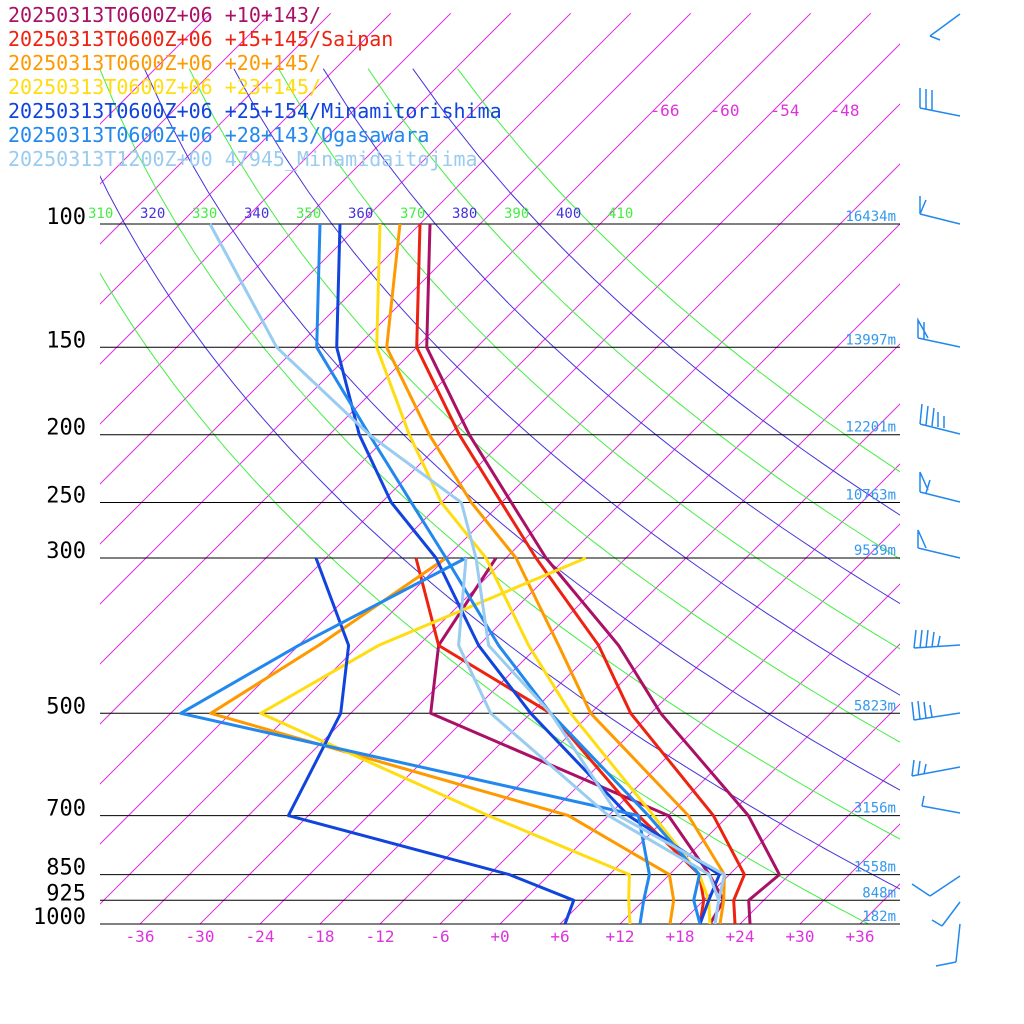 This screenshot has height=1024, width=1024. Describe the element at coordinates (260, 936) in the screenshot. I see `temperature-tick-label: -24` at that location.